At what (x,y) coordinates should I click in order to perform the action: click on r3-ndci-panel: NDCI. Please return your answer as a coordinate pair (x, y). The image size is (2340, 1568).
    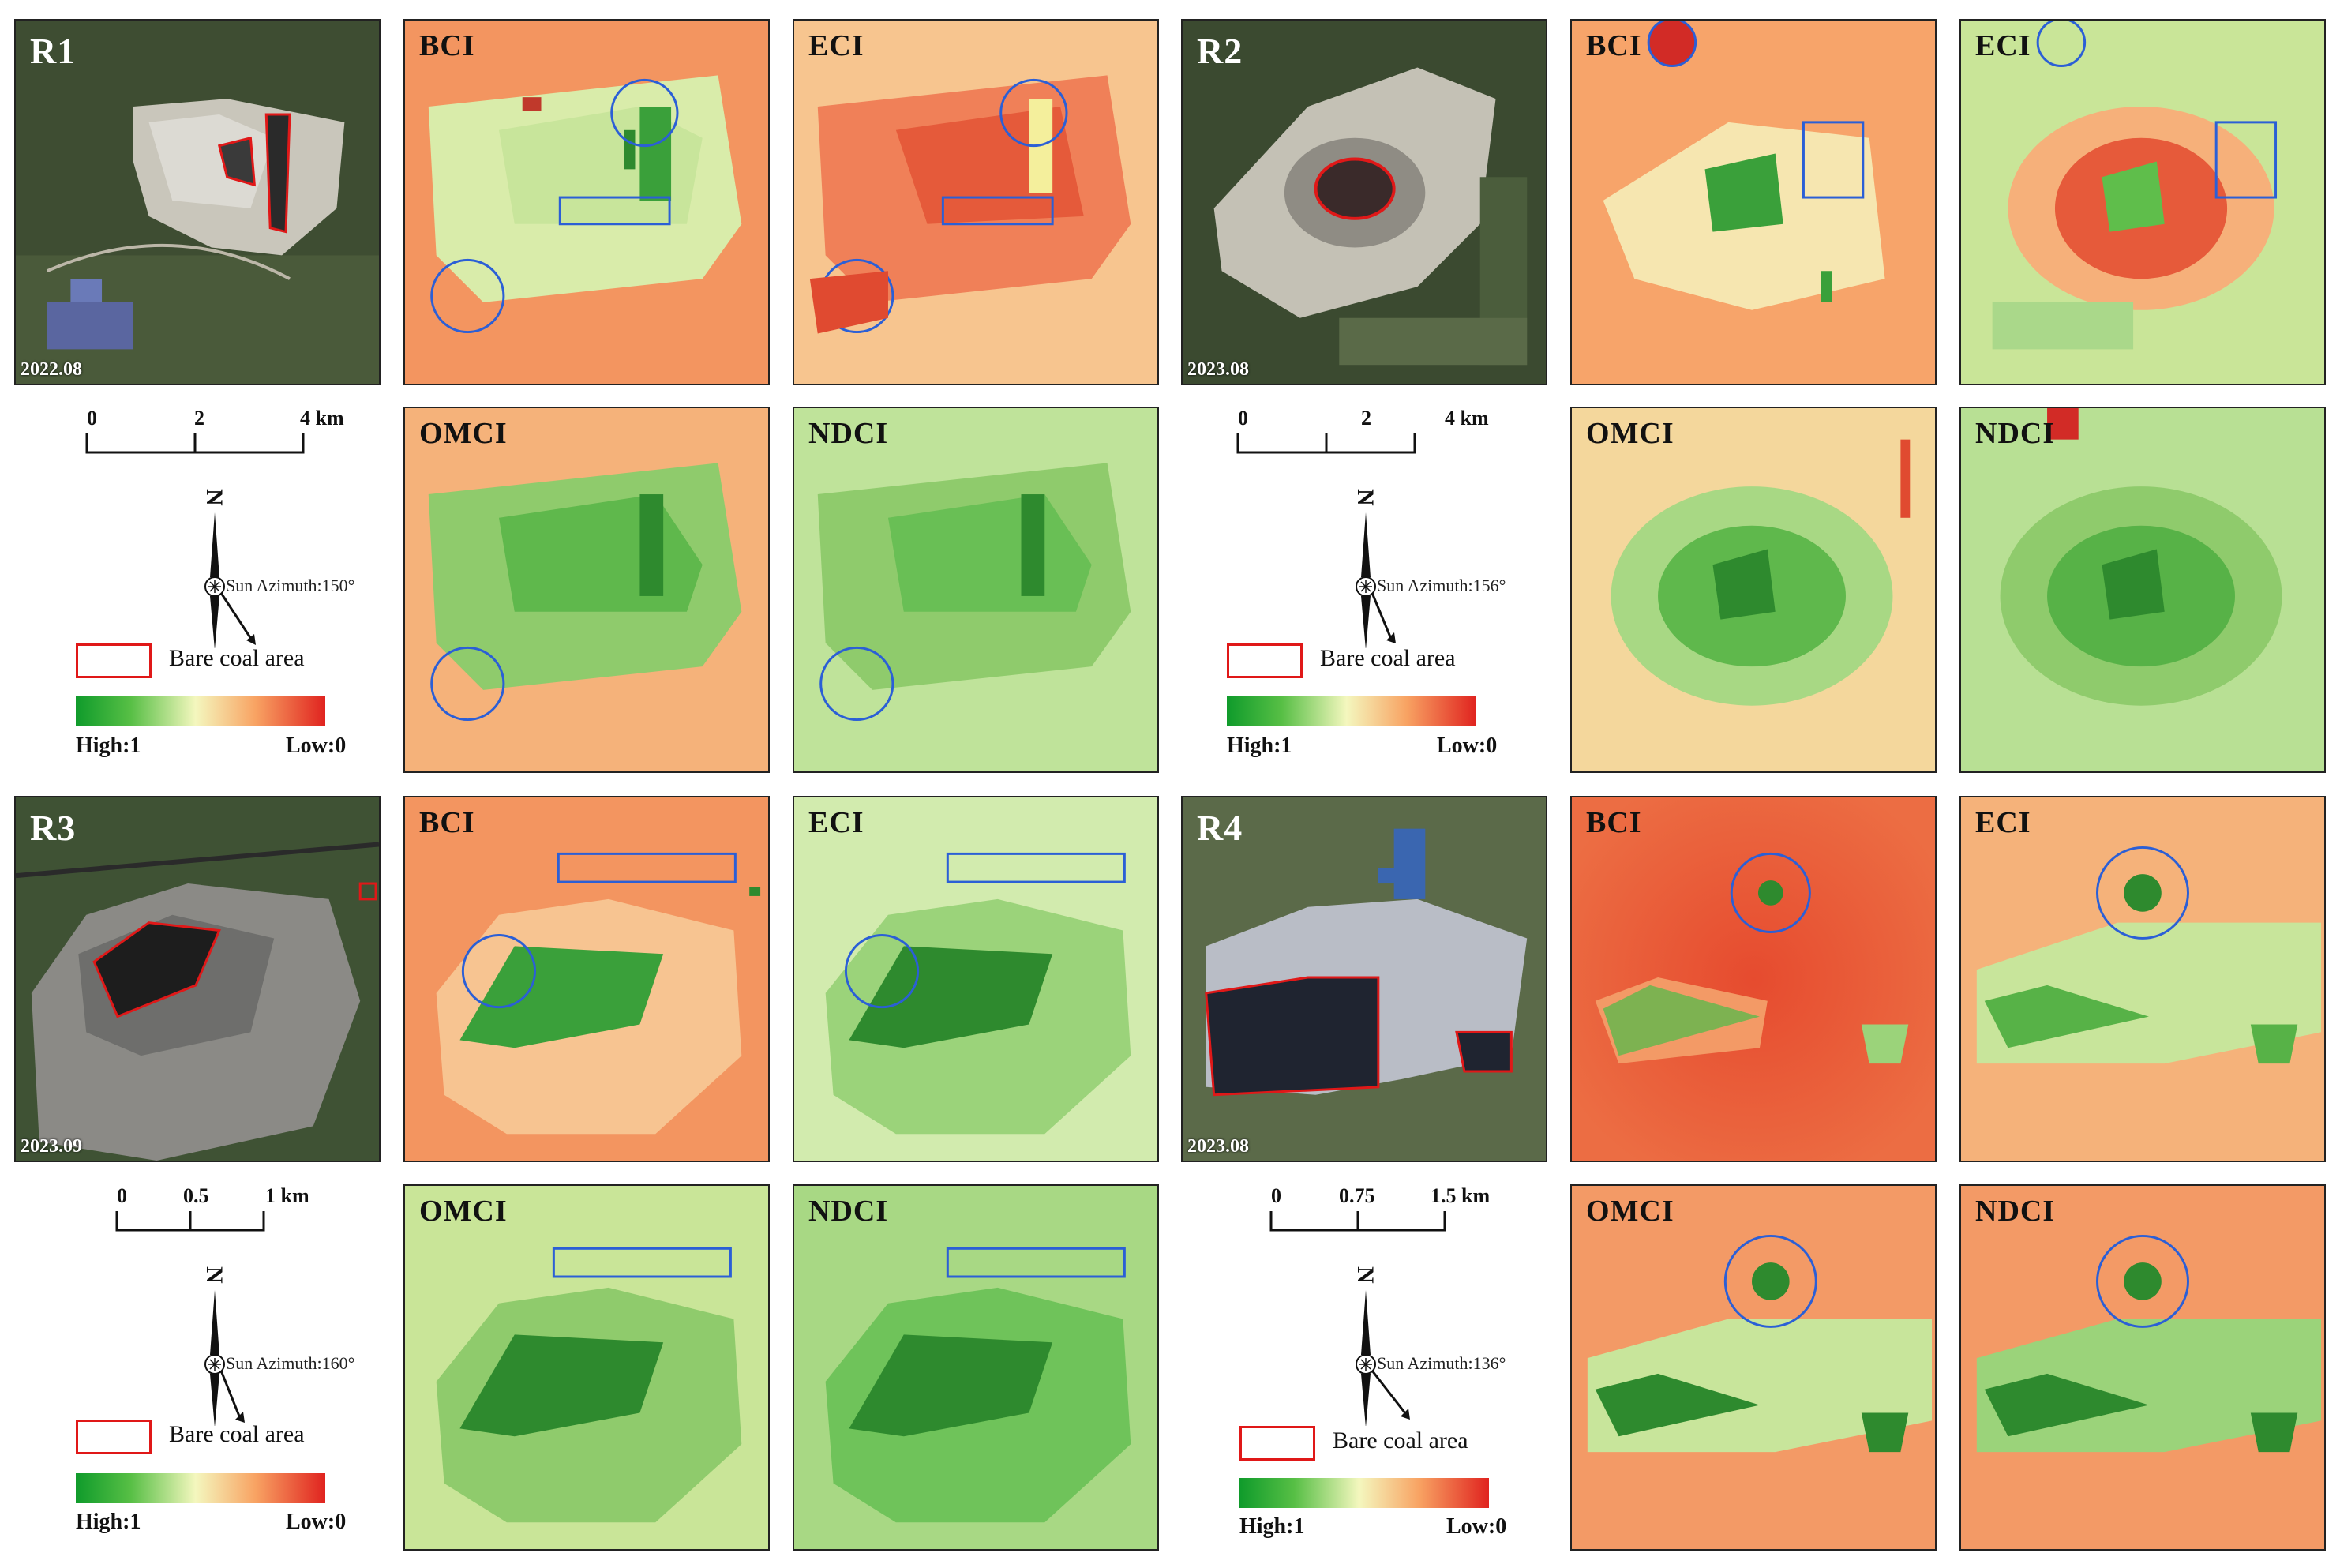
    Looking at the image, I should click on (976, 1367).